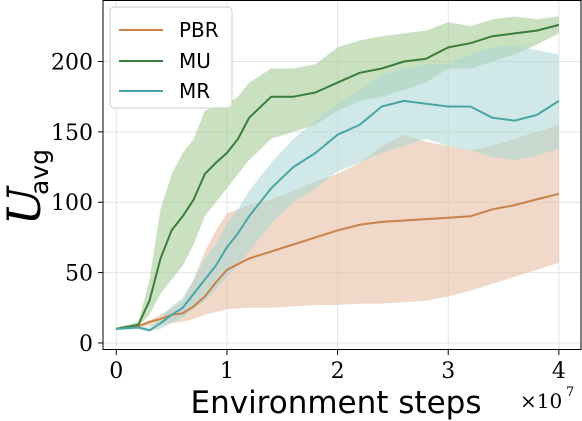  I want to click on y-axis-label: U avg, so click(27, 187).